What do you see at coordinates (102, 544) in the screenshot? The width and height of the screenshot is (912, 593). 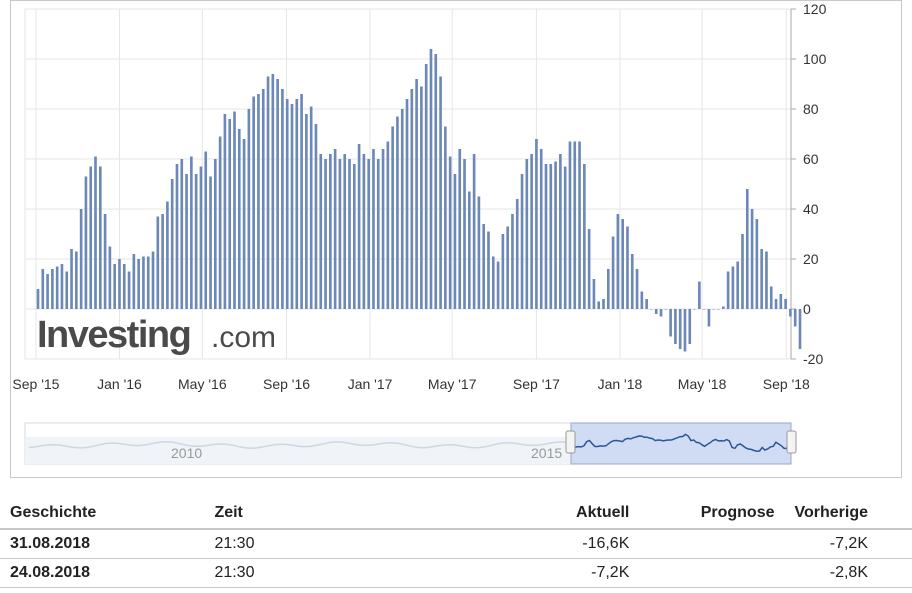 I see `row-date: 31.08.2018` at bounding box center [102, 544].